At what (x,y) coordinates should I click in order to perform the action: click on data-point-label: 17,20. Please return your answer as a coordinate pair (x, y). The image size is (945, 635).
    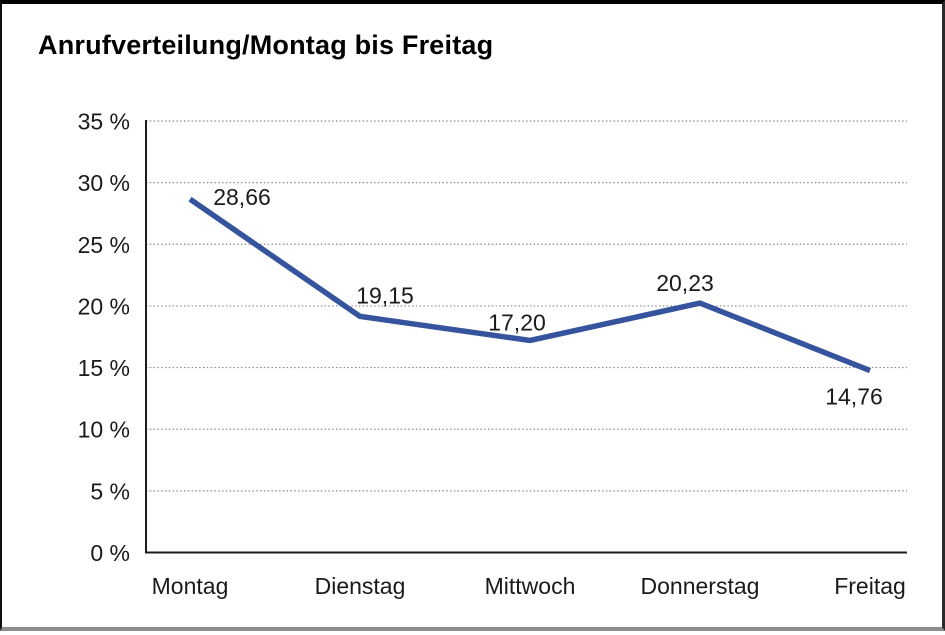
    Looking at the image, I should click on (517, 322).